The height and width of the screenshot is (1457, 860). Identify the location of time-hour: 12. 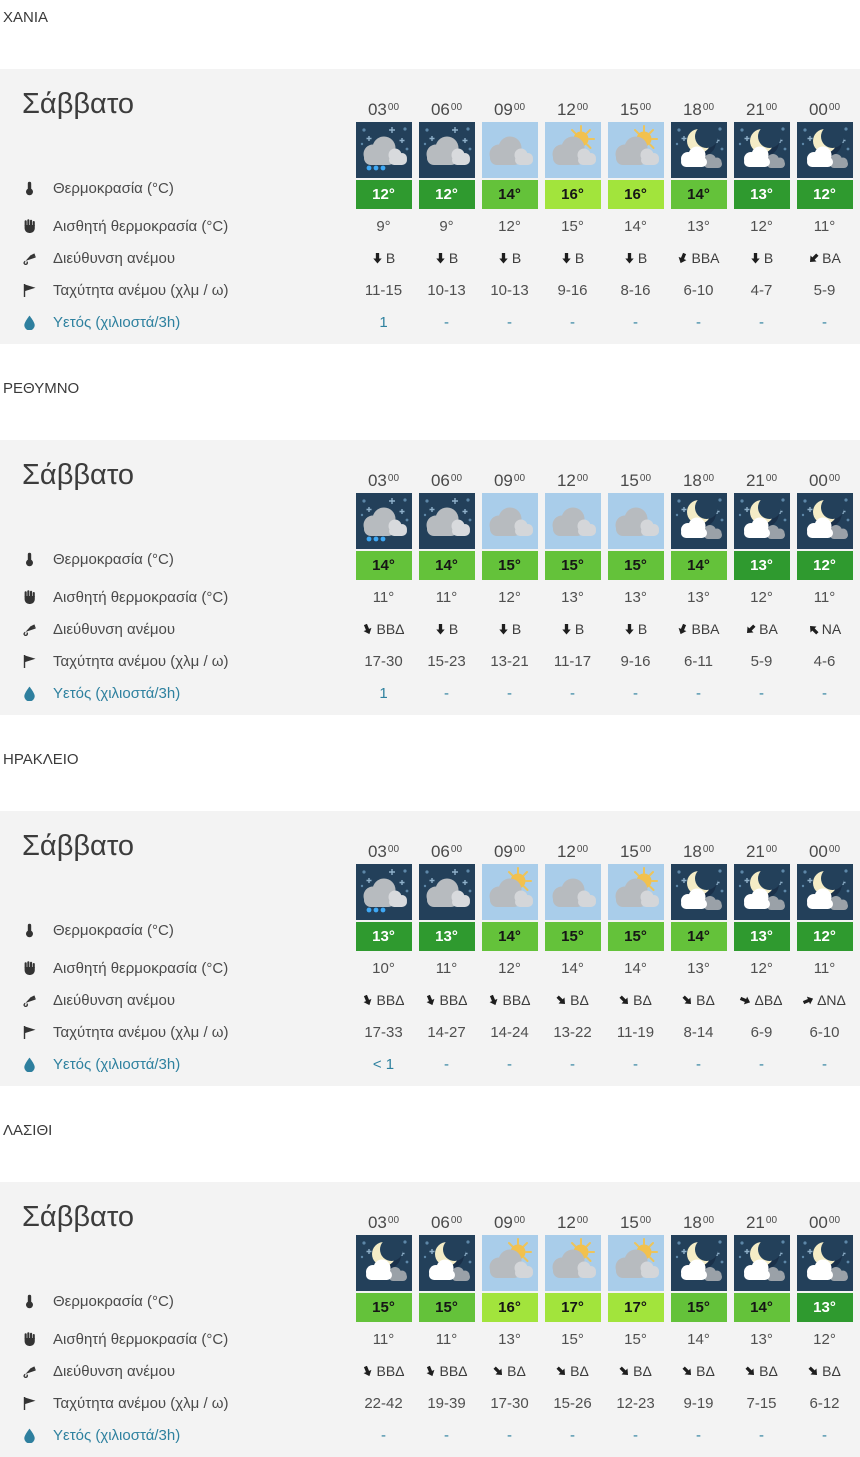
(566, 480).